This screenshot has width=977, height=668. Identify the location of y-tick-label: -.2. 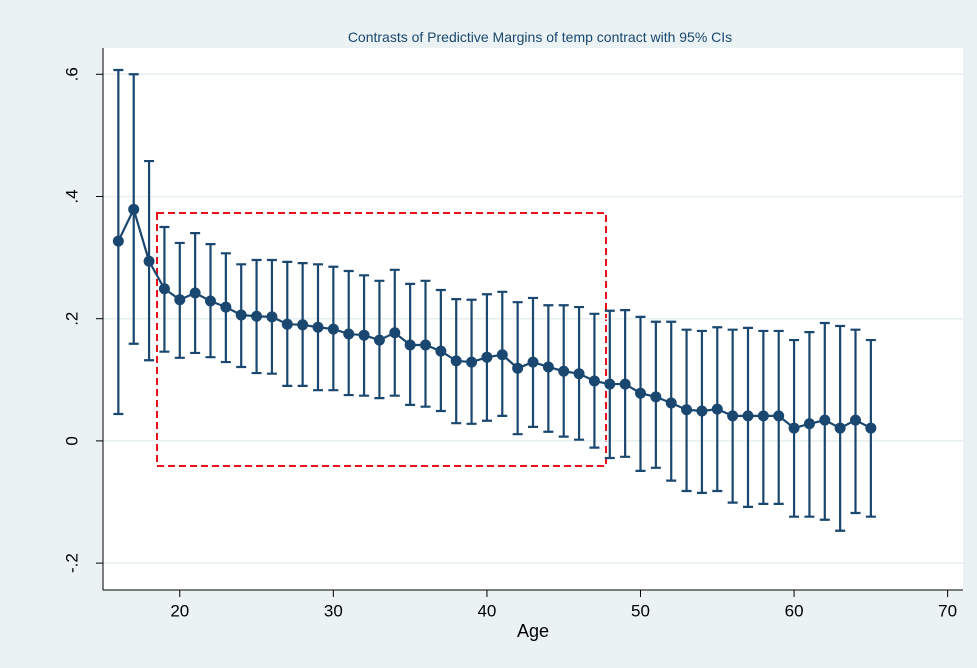
(71, 563).